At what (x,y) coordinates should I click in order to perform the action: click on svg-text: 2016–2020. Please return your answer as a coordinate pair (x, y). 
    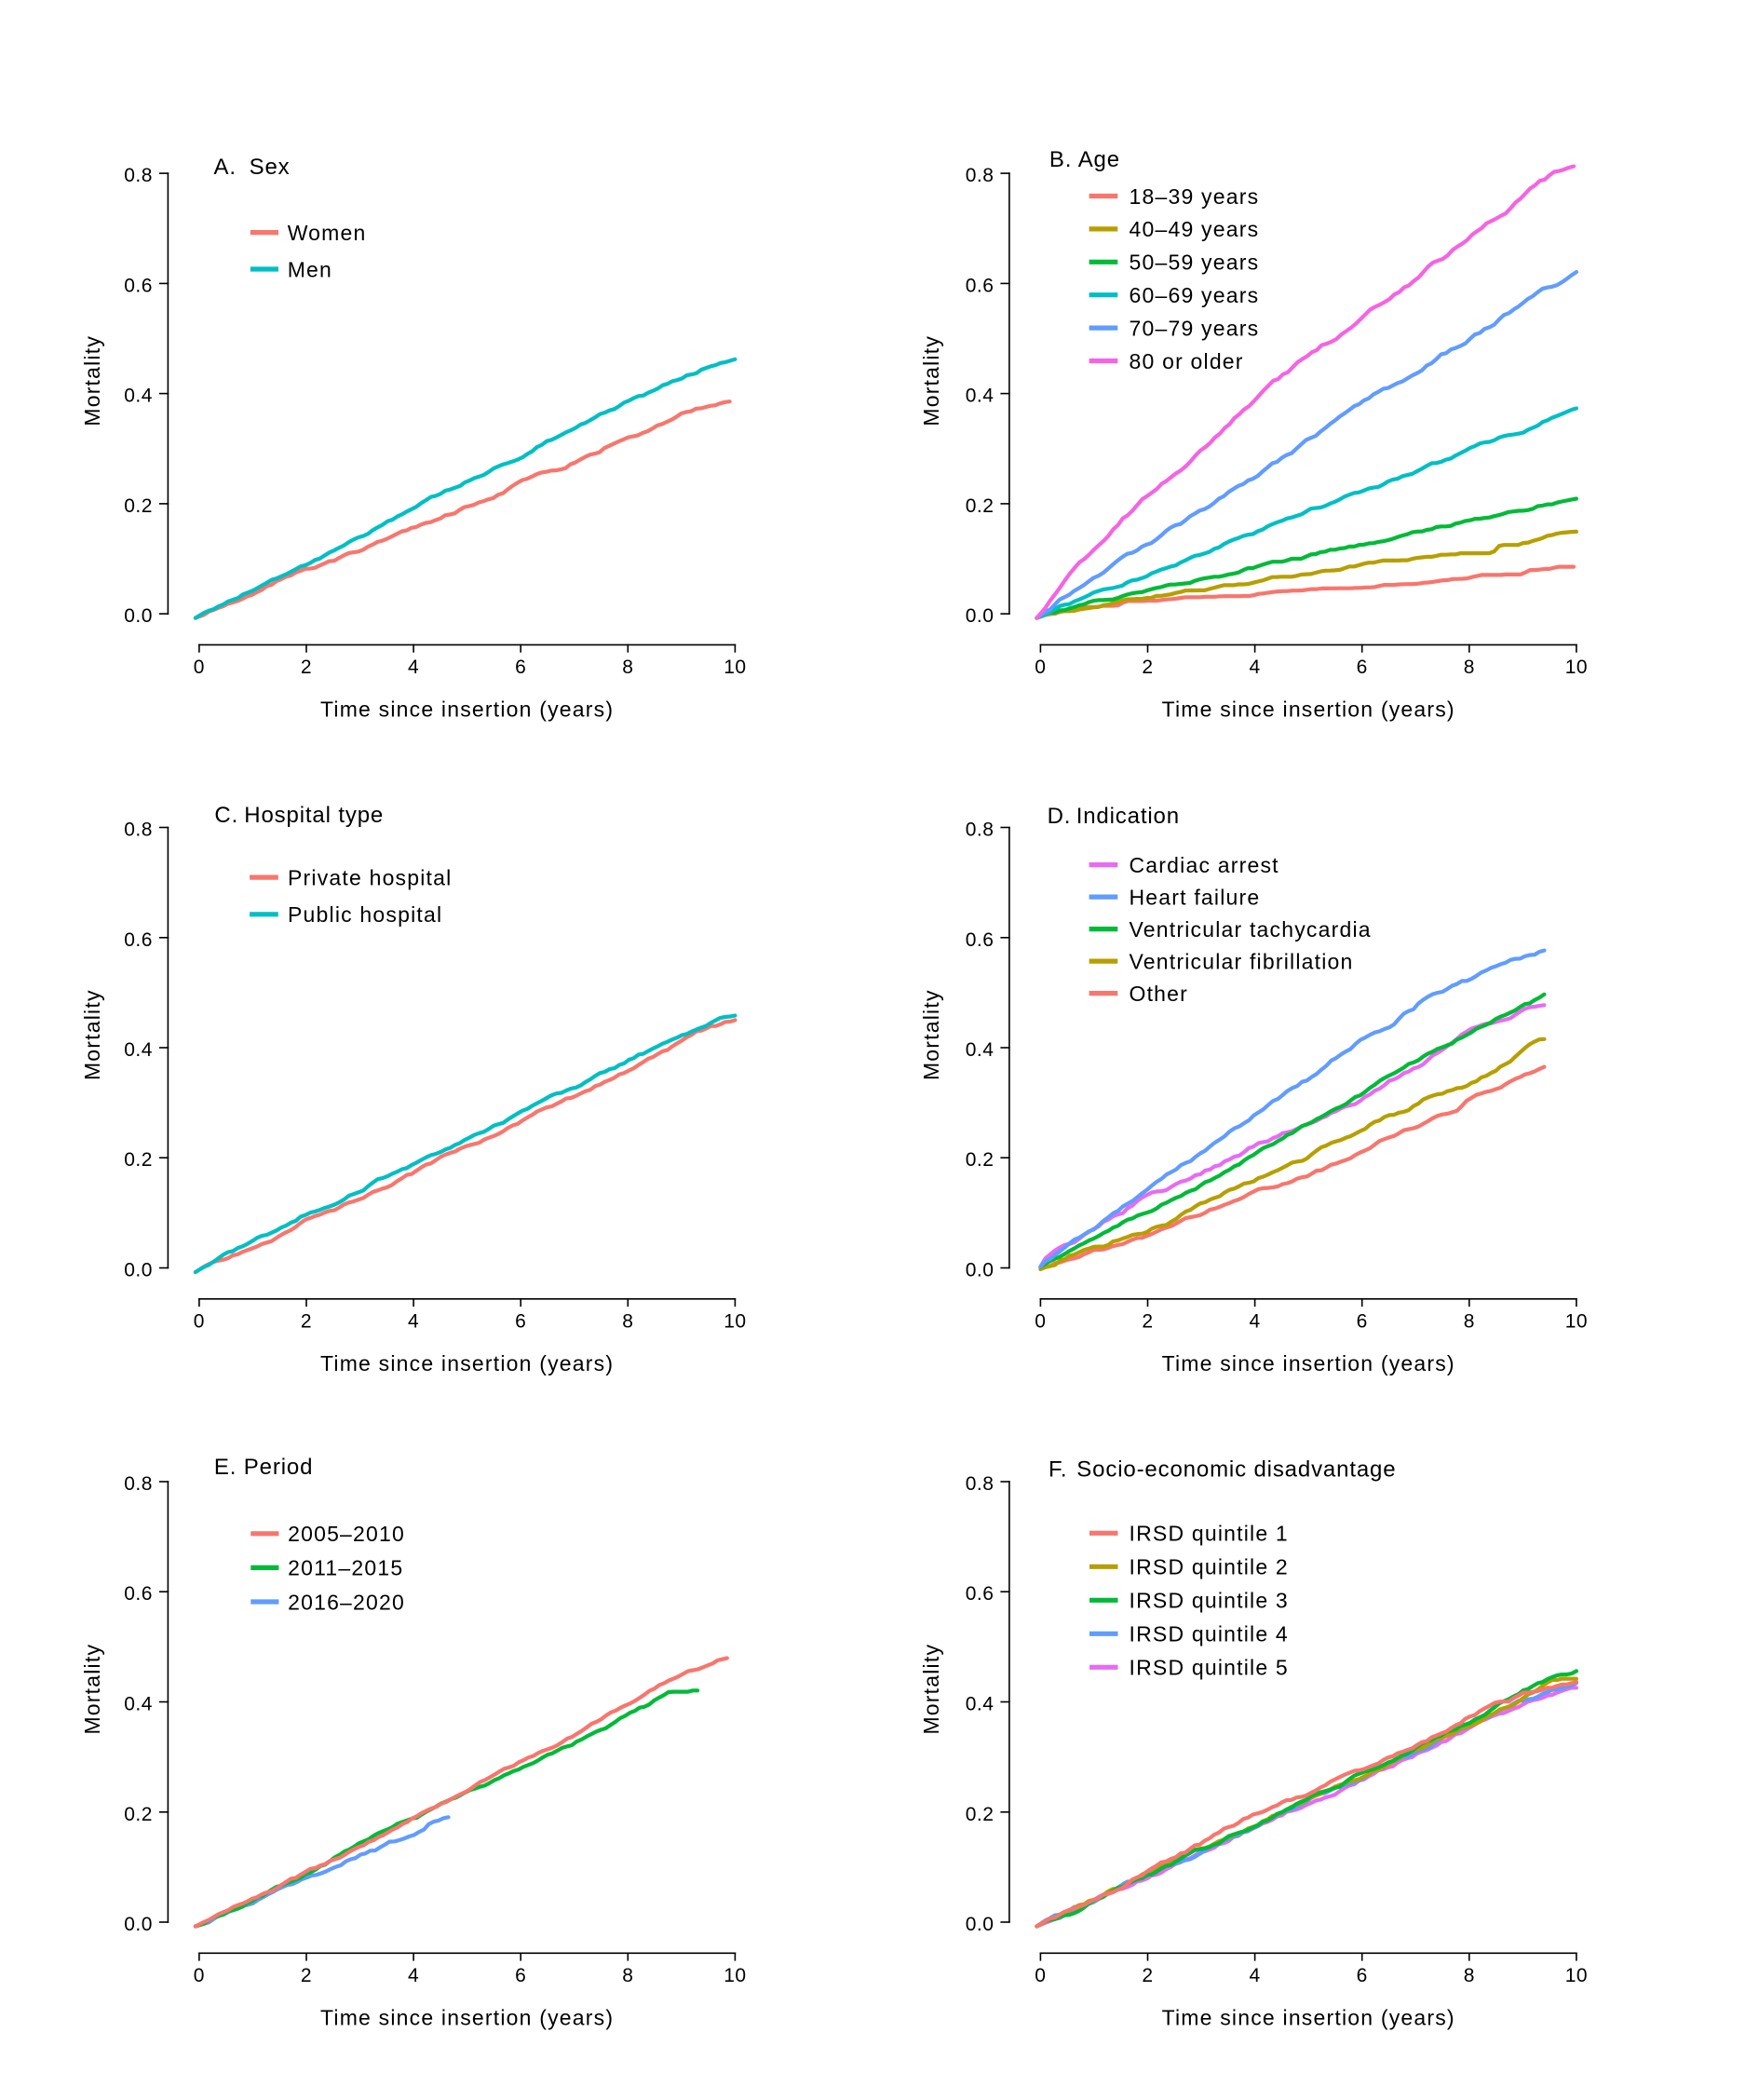
    Looking at the image, I should click on (346, 1602).